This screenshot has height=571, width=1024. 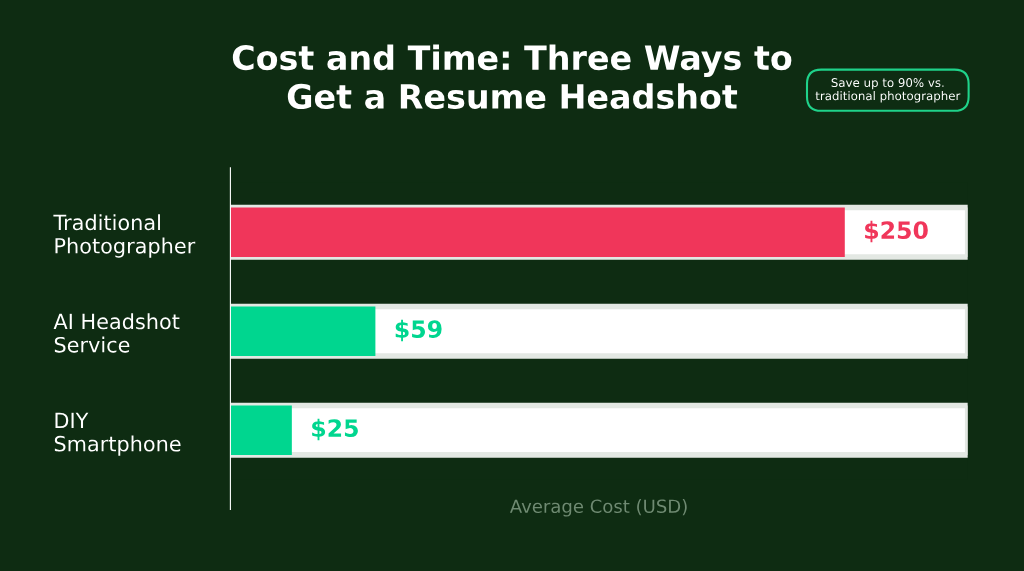 I want to click on y-tick-label: AI Headshot Service, so click(x=116, y=333).